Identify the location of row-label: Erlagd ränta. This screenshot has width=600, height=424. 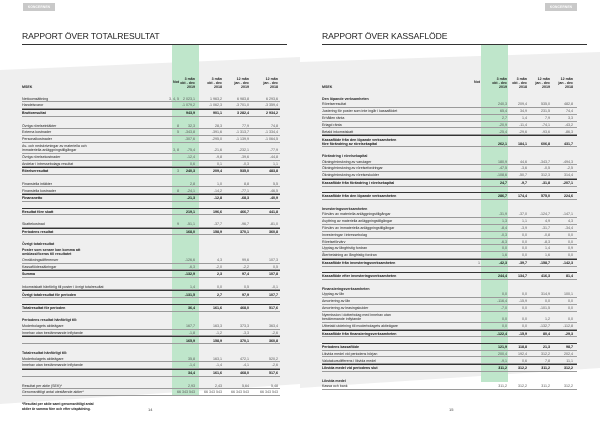
(332, 124).